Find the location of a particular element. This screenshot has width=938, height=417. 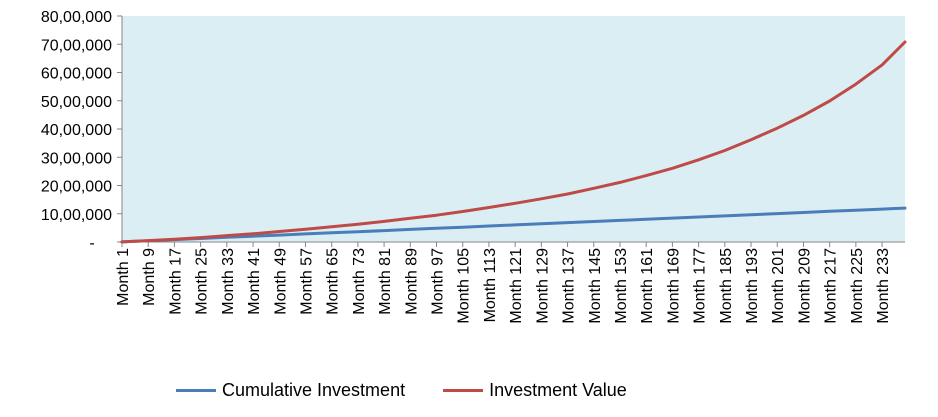

x-tick-label: Month 169 is located at coordinates (673, 286).